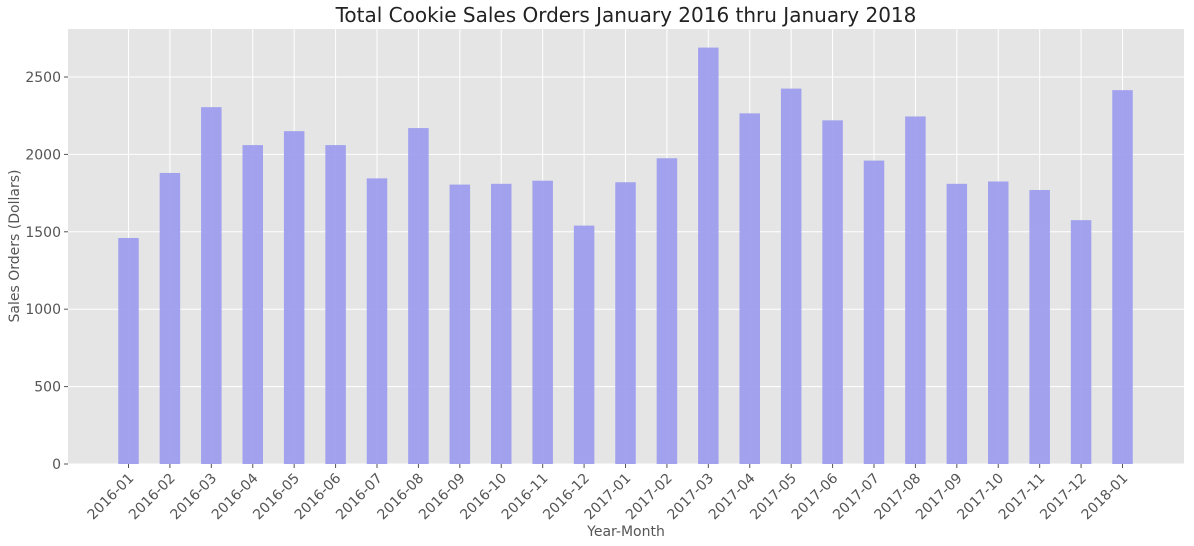 The width and height of the screenshot is (1194, 546). Describe the element at coordinates (43, 78) in the screenshot. I see `y-tick-label: 2500` at that location.